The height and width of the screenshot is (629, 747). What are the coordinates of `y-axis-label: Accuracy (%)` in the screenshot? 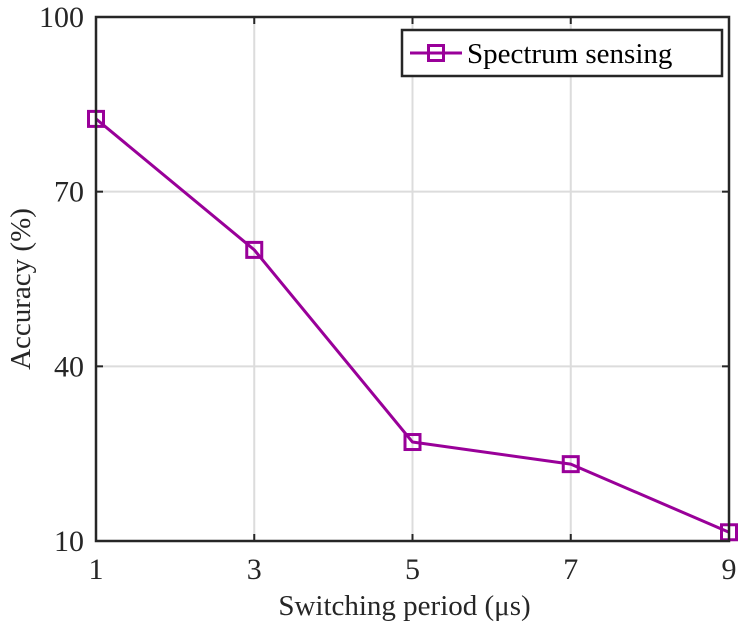 It's located at (21, 289).